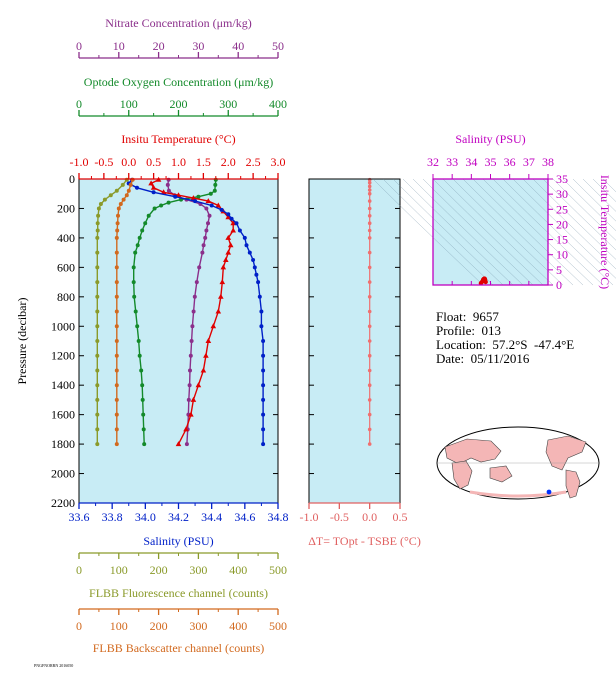 The image size is (616, 689). Describe the element at coordinates (450, 358) in the screenshot. I see `date-label: Date:` at that location.